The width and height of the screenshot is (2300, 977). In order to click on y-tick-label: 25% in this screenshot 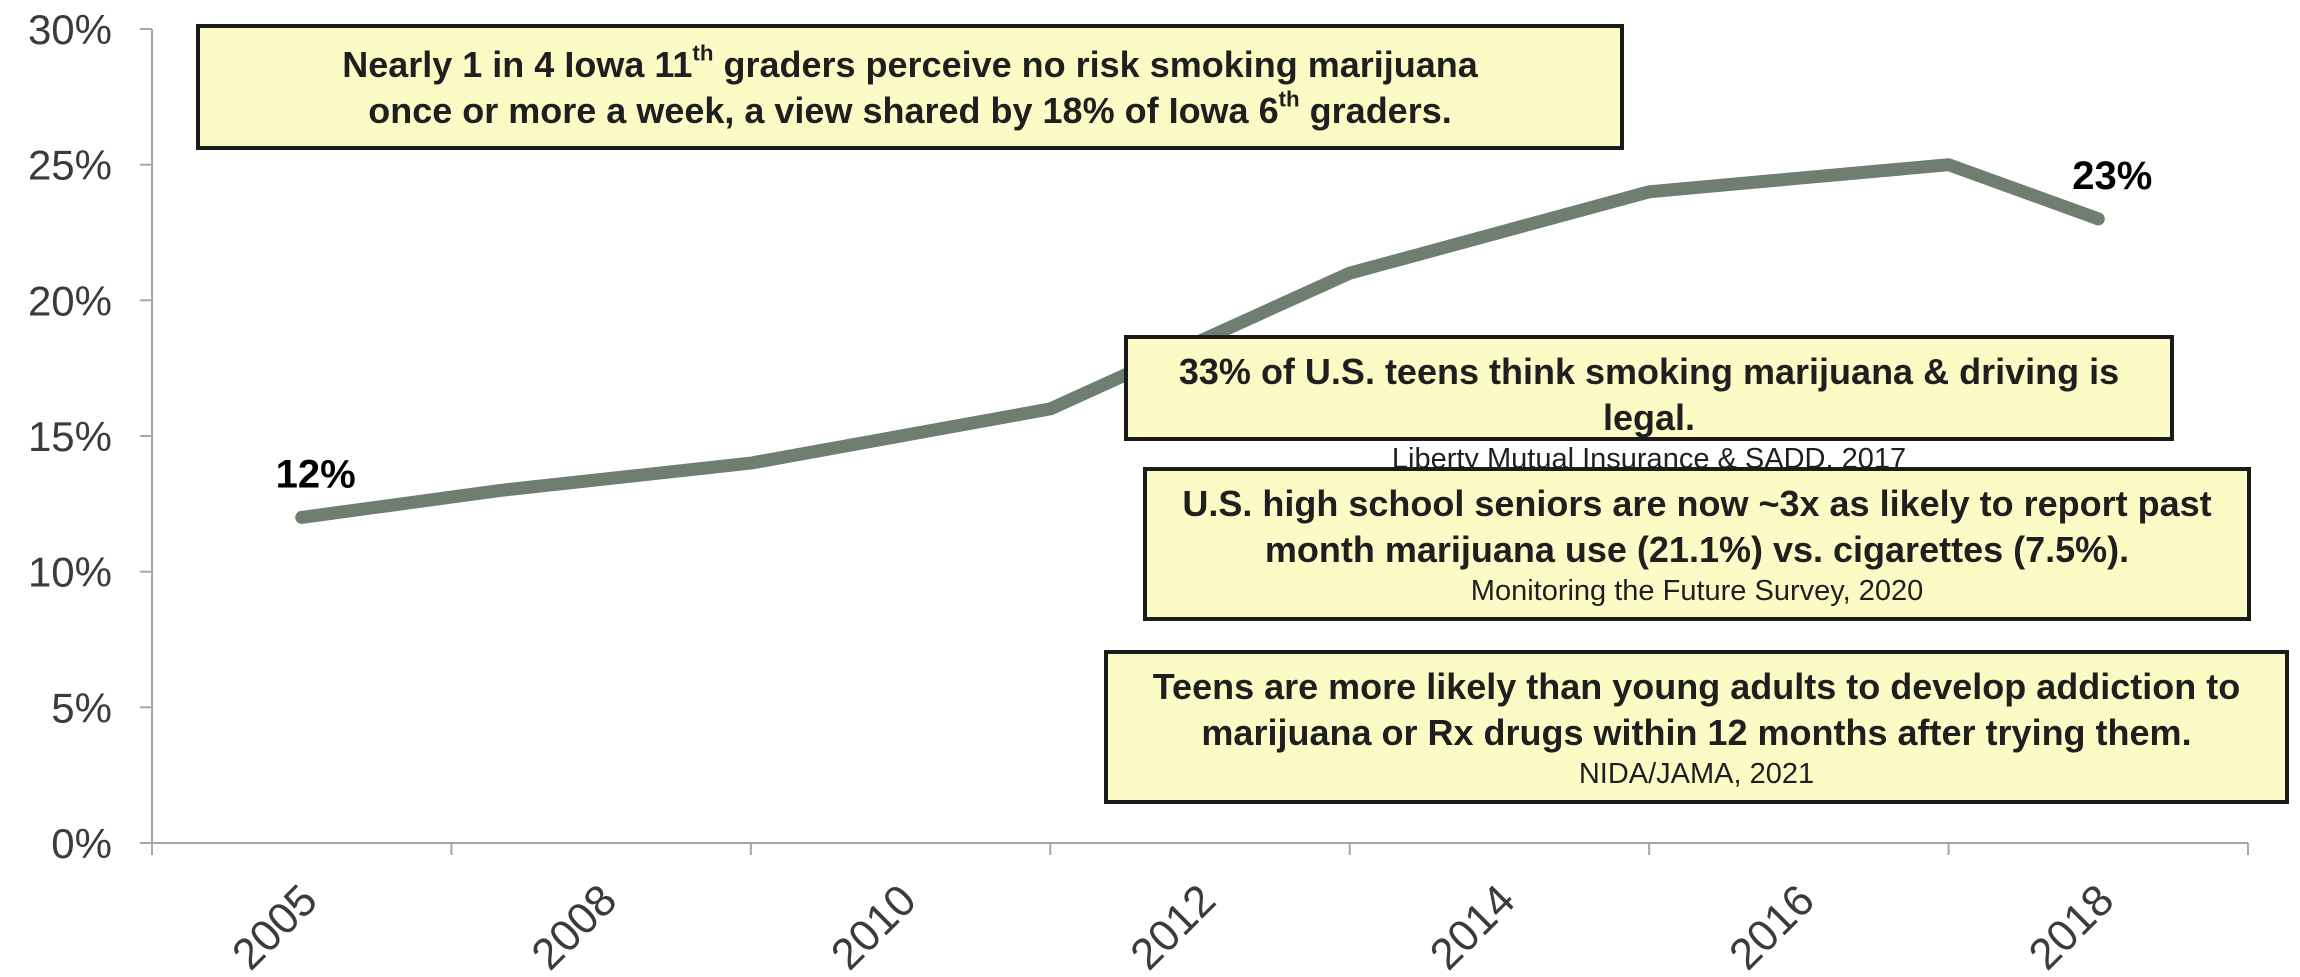, I will do `click(70, 165)`.